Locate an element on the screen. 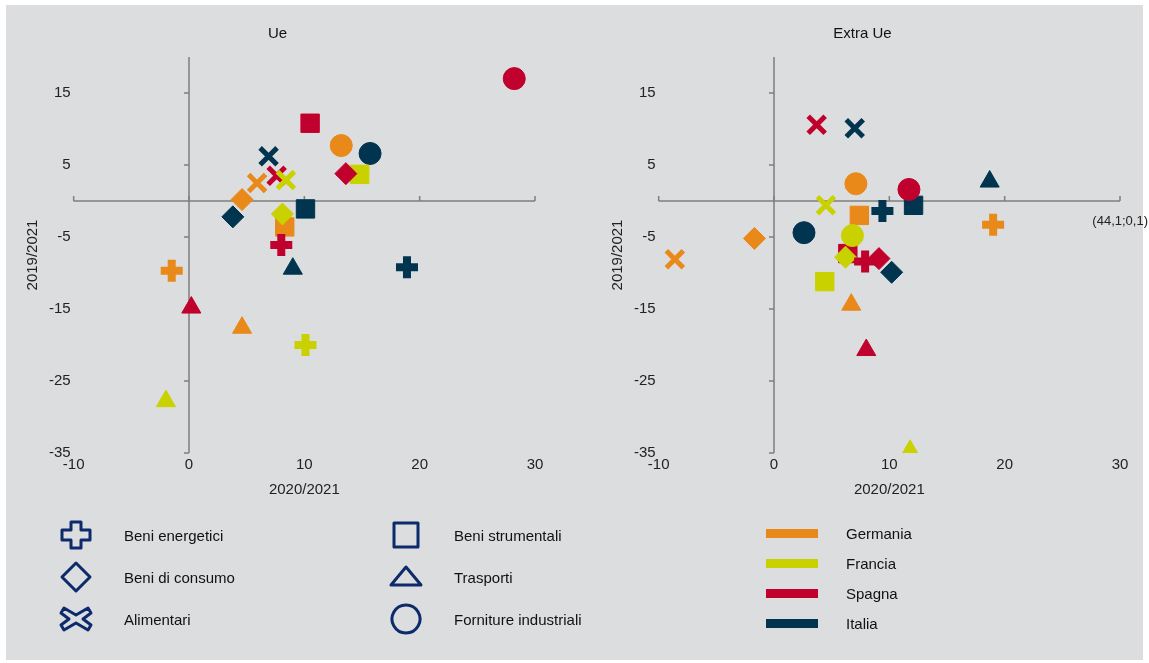  text: Germania is located at coordinates (879, 533).